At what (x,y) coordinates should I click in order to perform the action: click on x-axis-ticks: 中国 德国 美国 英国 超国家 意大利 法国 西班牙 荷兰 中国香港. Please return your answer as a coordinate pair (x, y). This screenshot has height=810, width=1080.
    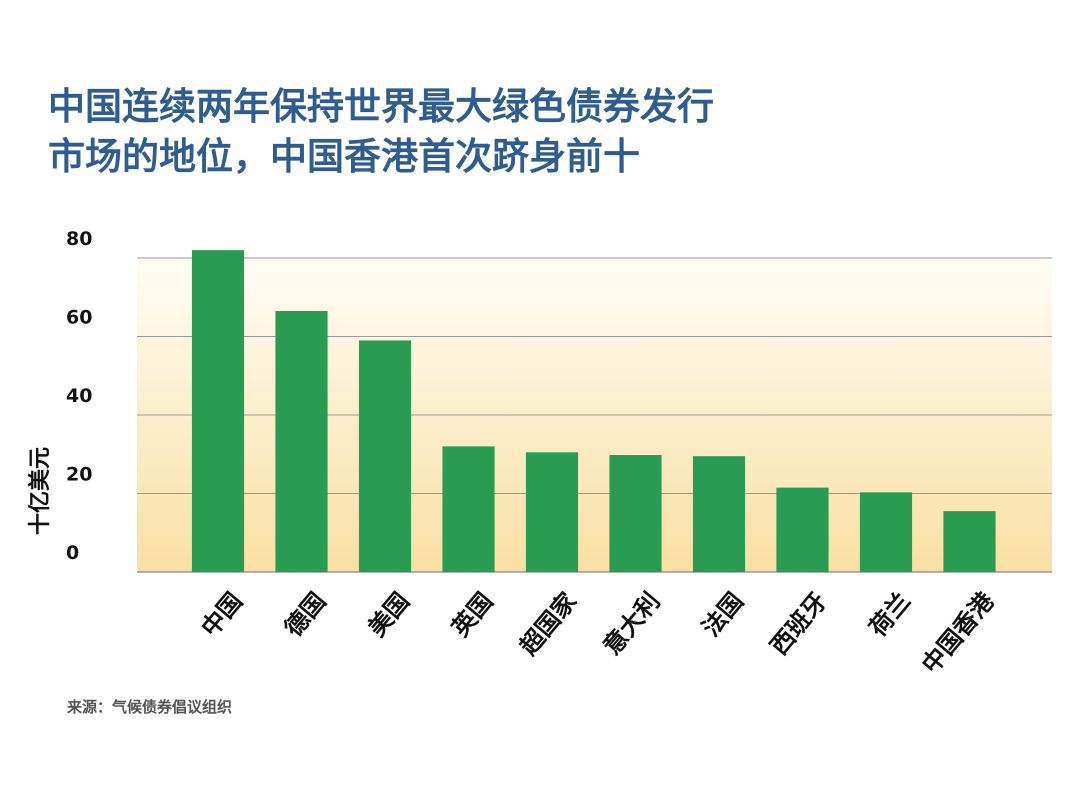
    Looking at the image, I should click on (598, 632).